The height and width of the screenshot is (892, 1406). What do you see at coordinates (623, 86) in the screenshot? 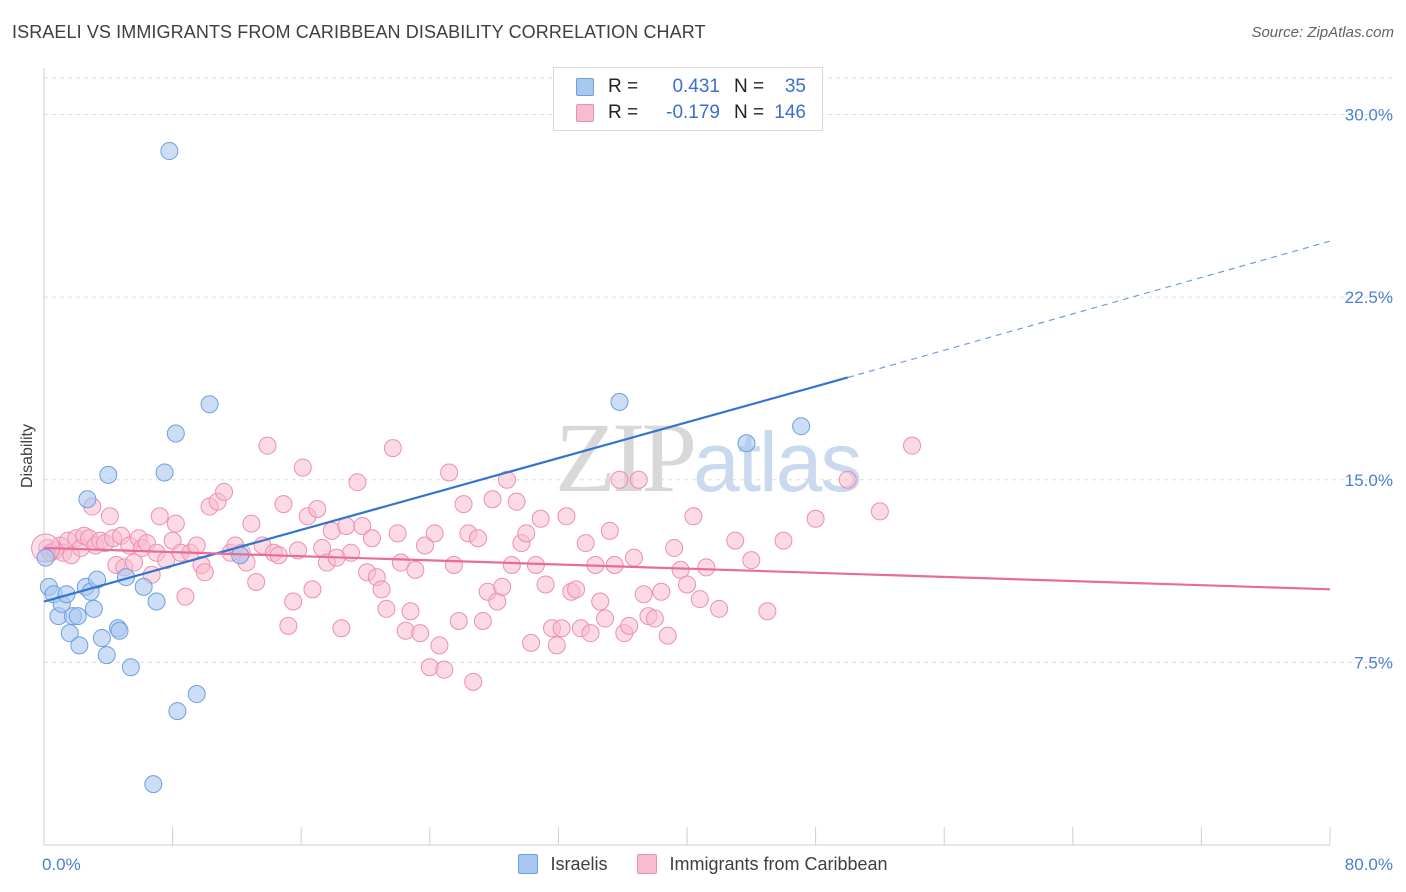
I see `r-label: R =` at bounding box center [623, 86].